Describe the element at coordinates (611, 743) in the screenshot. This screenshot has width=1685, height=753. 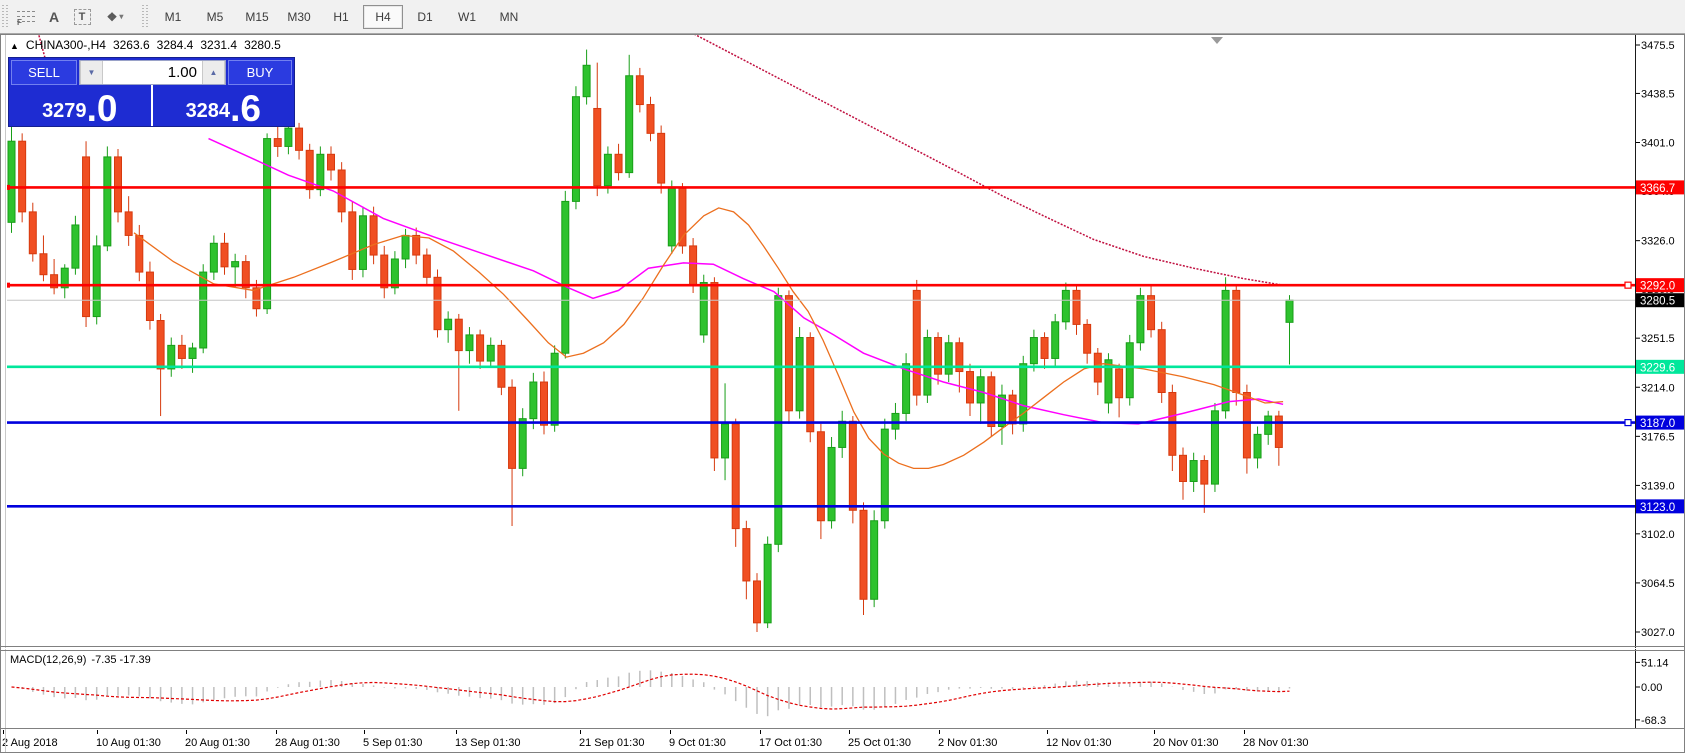
I see `svg-text: 21 Sep 01:30` at that location.